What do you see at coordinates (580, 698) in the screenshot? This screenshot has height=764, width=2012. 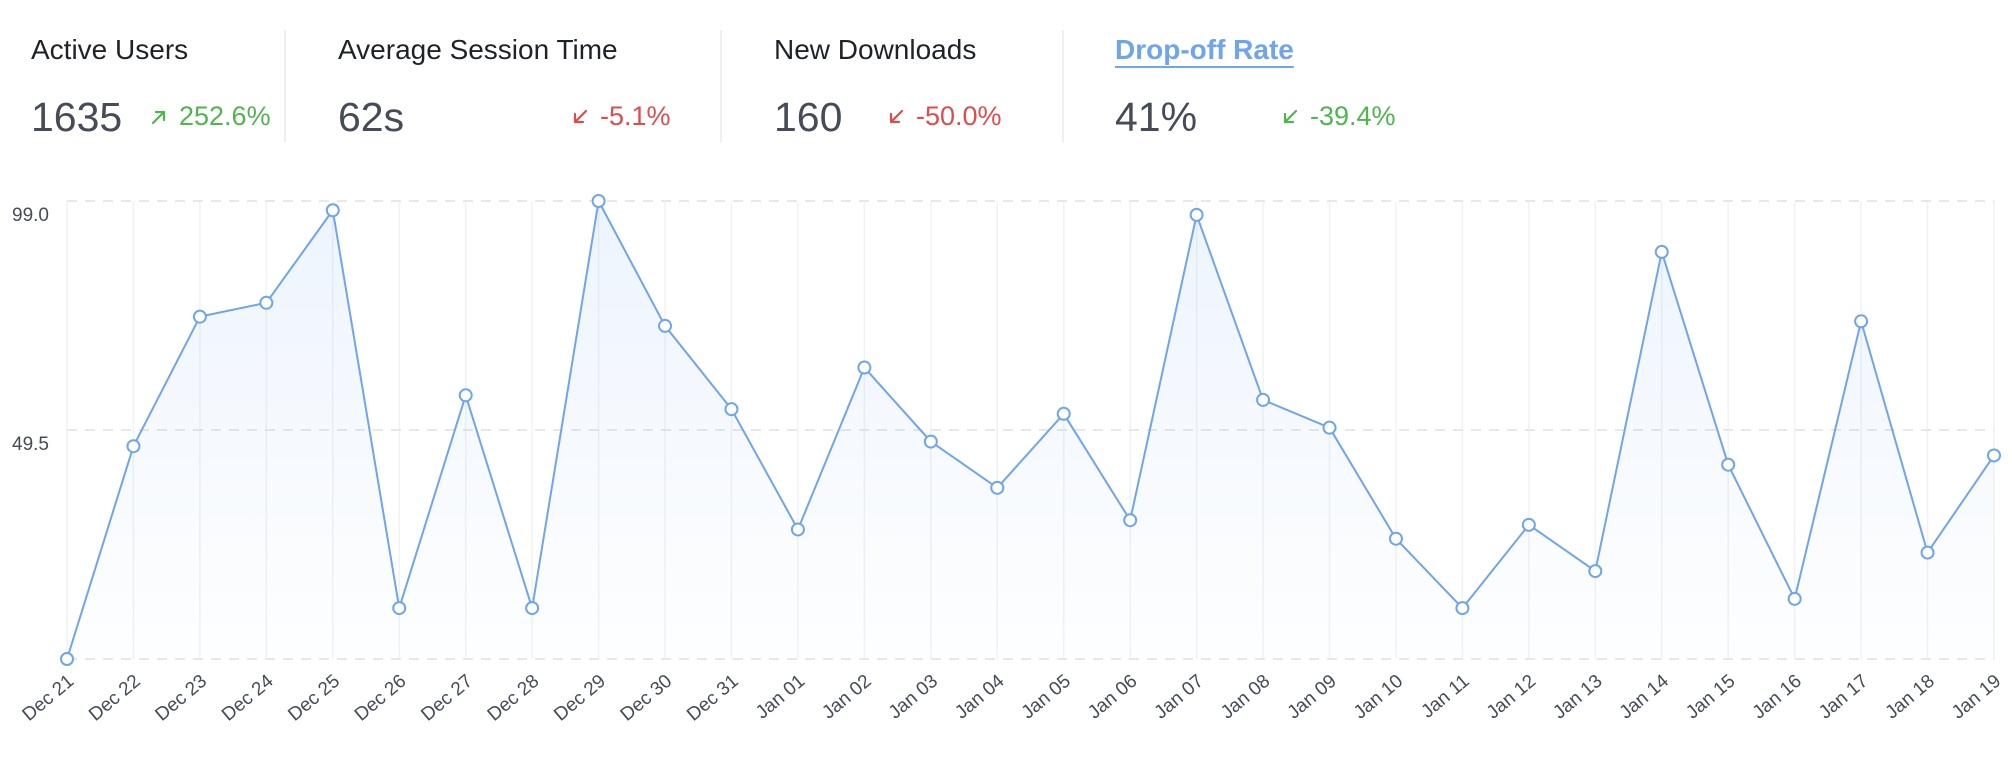 I see `x-tick-label: Dec 29` at bounding box center [580, 698].